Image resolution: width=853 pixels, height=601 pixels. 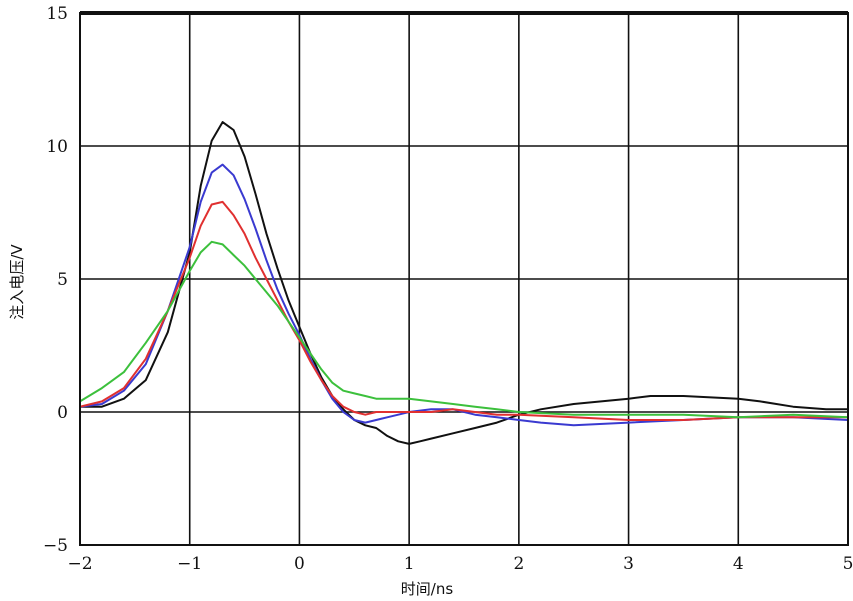 What do you see at coordinates (17, 282) in the screenshot?
I see `y-axis-label: 注入电压/V` at bounding box center [17, 282].